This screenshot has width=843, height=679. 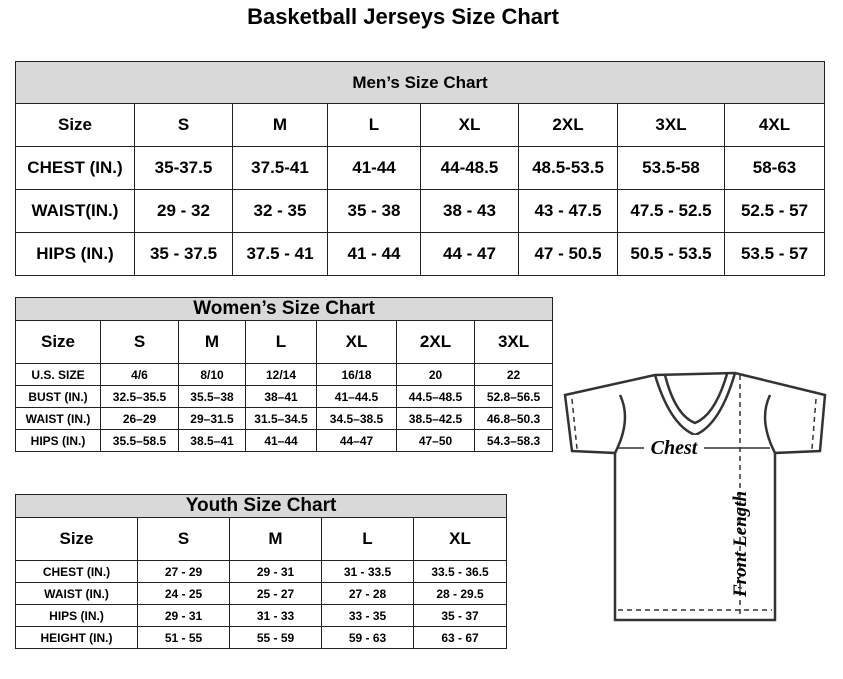 What do you see at coordinates (460, 571) in the screenshot?
I see `table-cell: 33.5 - 36.5` at bounding box center [460, 571].